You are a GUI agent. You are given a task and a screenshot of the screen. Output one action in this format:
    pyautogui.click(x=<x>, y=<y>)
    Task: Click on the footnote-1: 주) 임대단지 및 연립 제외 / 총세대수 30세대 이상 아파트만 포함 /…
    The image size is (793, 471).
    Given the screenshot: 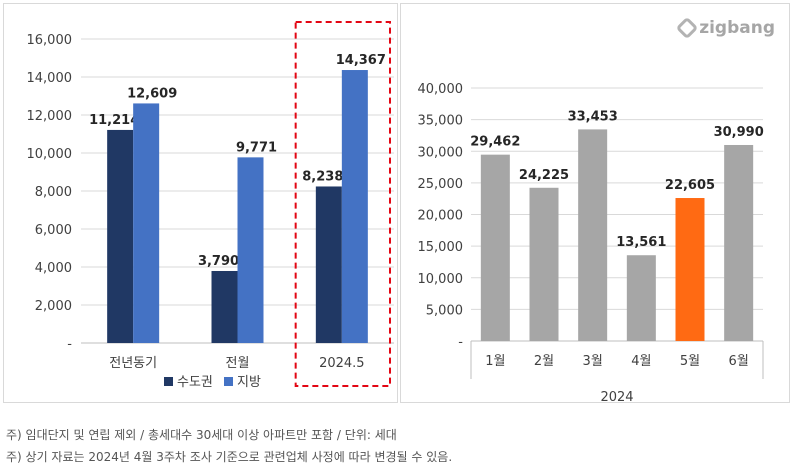 What is the action you would take?
    pyautogui.click(x=201, y=435)
    